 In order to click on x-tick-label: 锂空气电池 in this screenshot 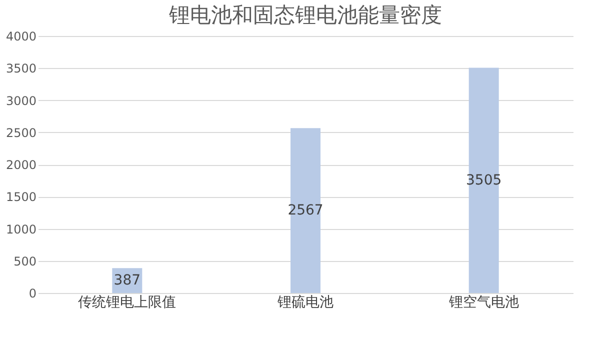, I will do `click(483, 302)`.